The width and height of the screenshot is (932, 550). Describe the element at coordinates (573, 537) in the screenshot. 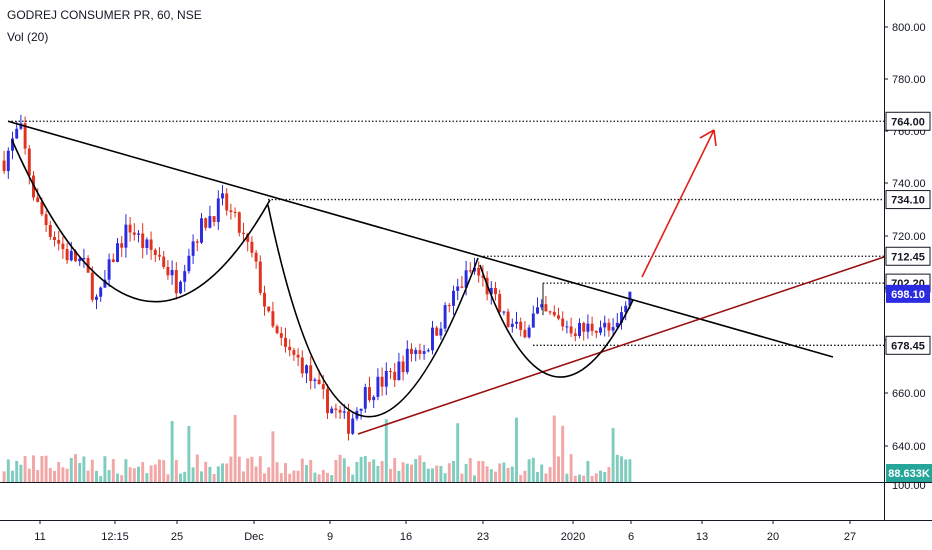

I see `x-tick-label: 2020` at that location.